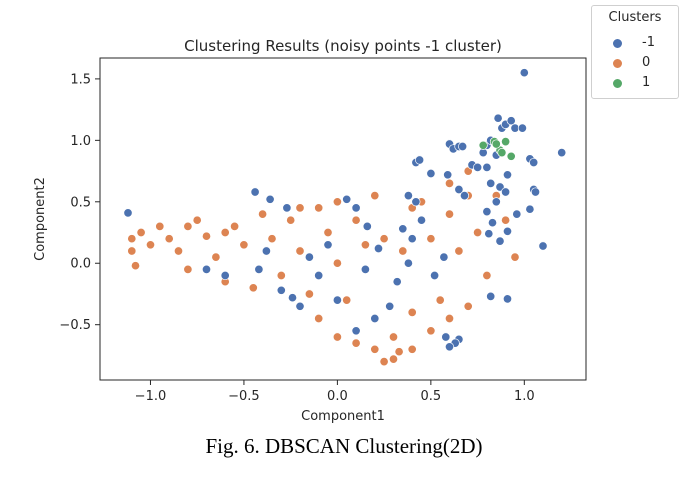 The width and height of the screenshot is (688, 504). Describe the element at coordinates (646, 82) in the screenshot. I see `legend-label-cluster-1: 1` at that location.